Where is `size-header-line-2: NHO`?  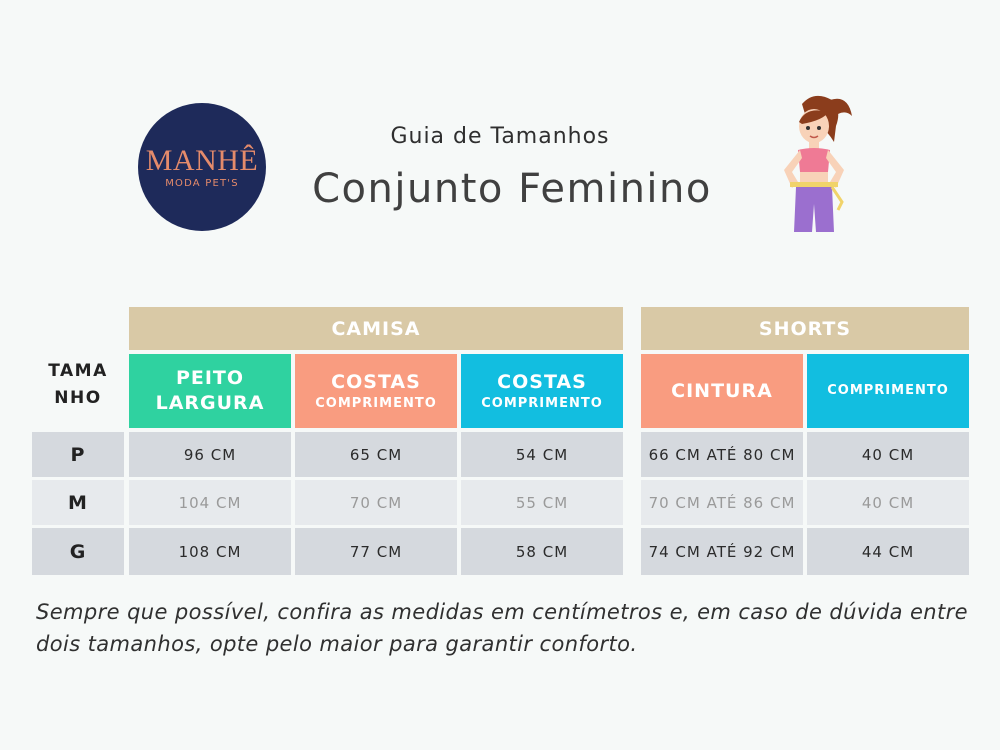 size-header-line-2: NHO is located at coordinates (78, 398).